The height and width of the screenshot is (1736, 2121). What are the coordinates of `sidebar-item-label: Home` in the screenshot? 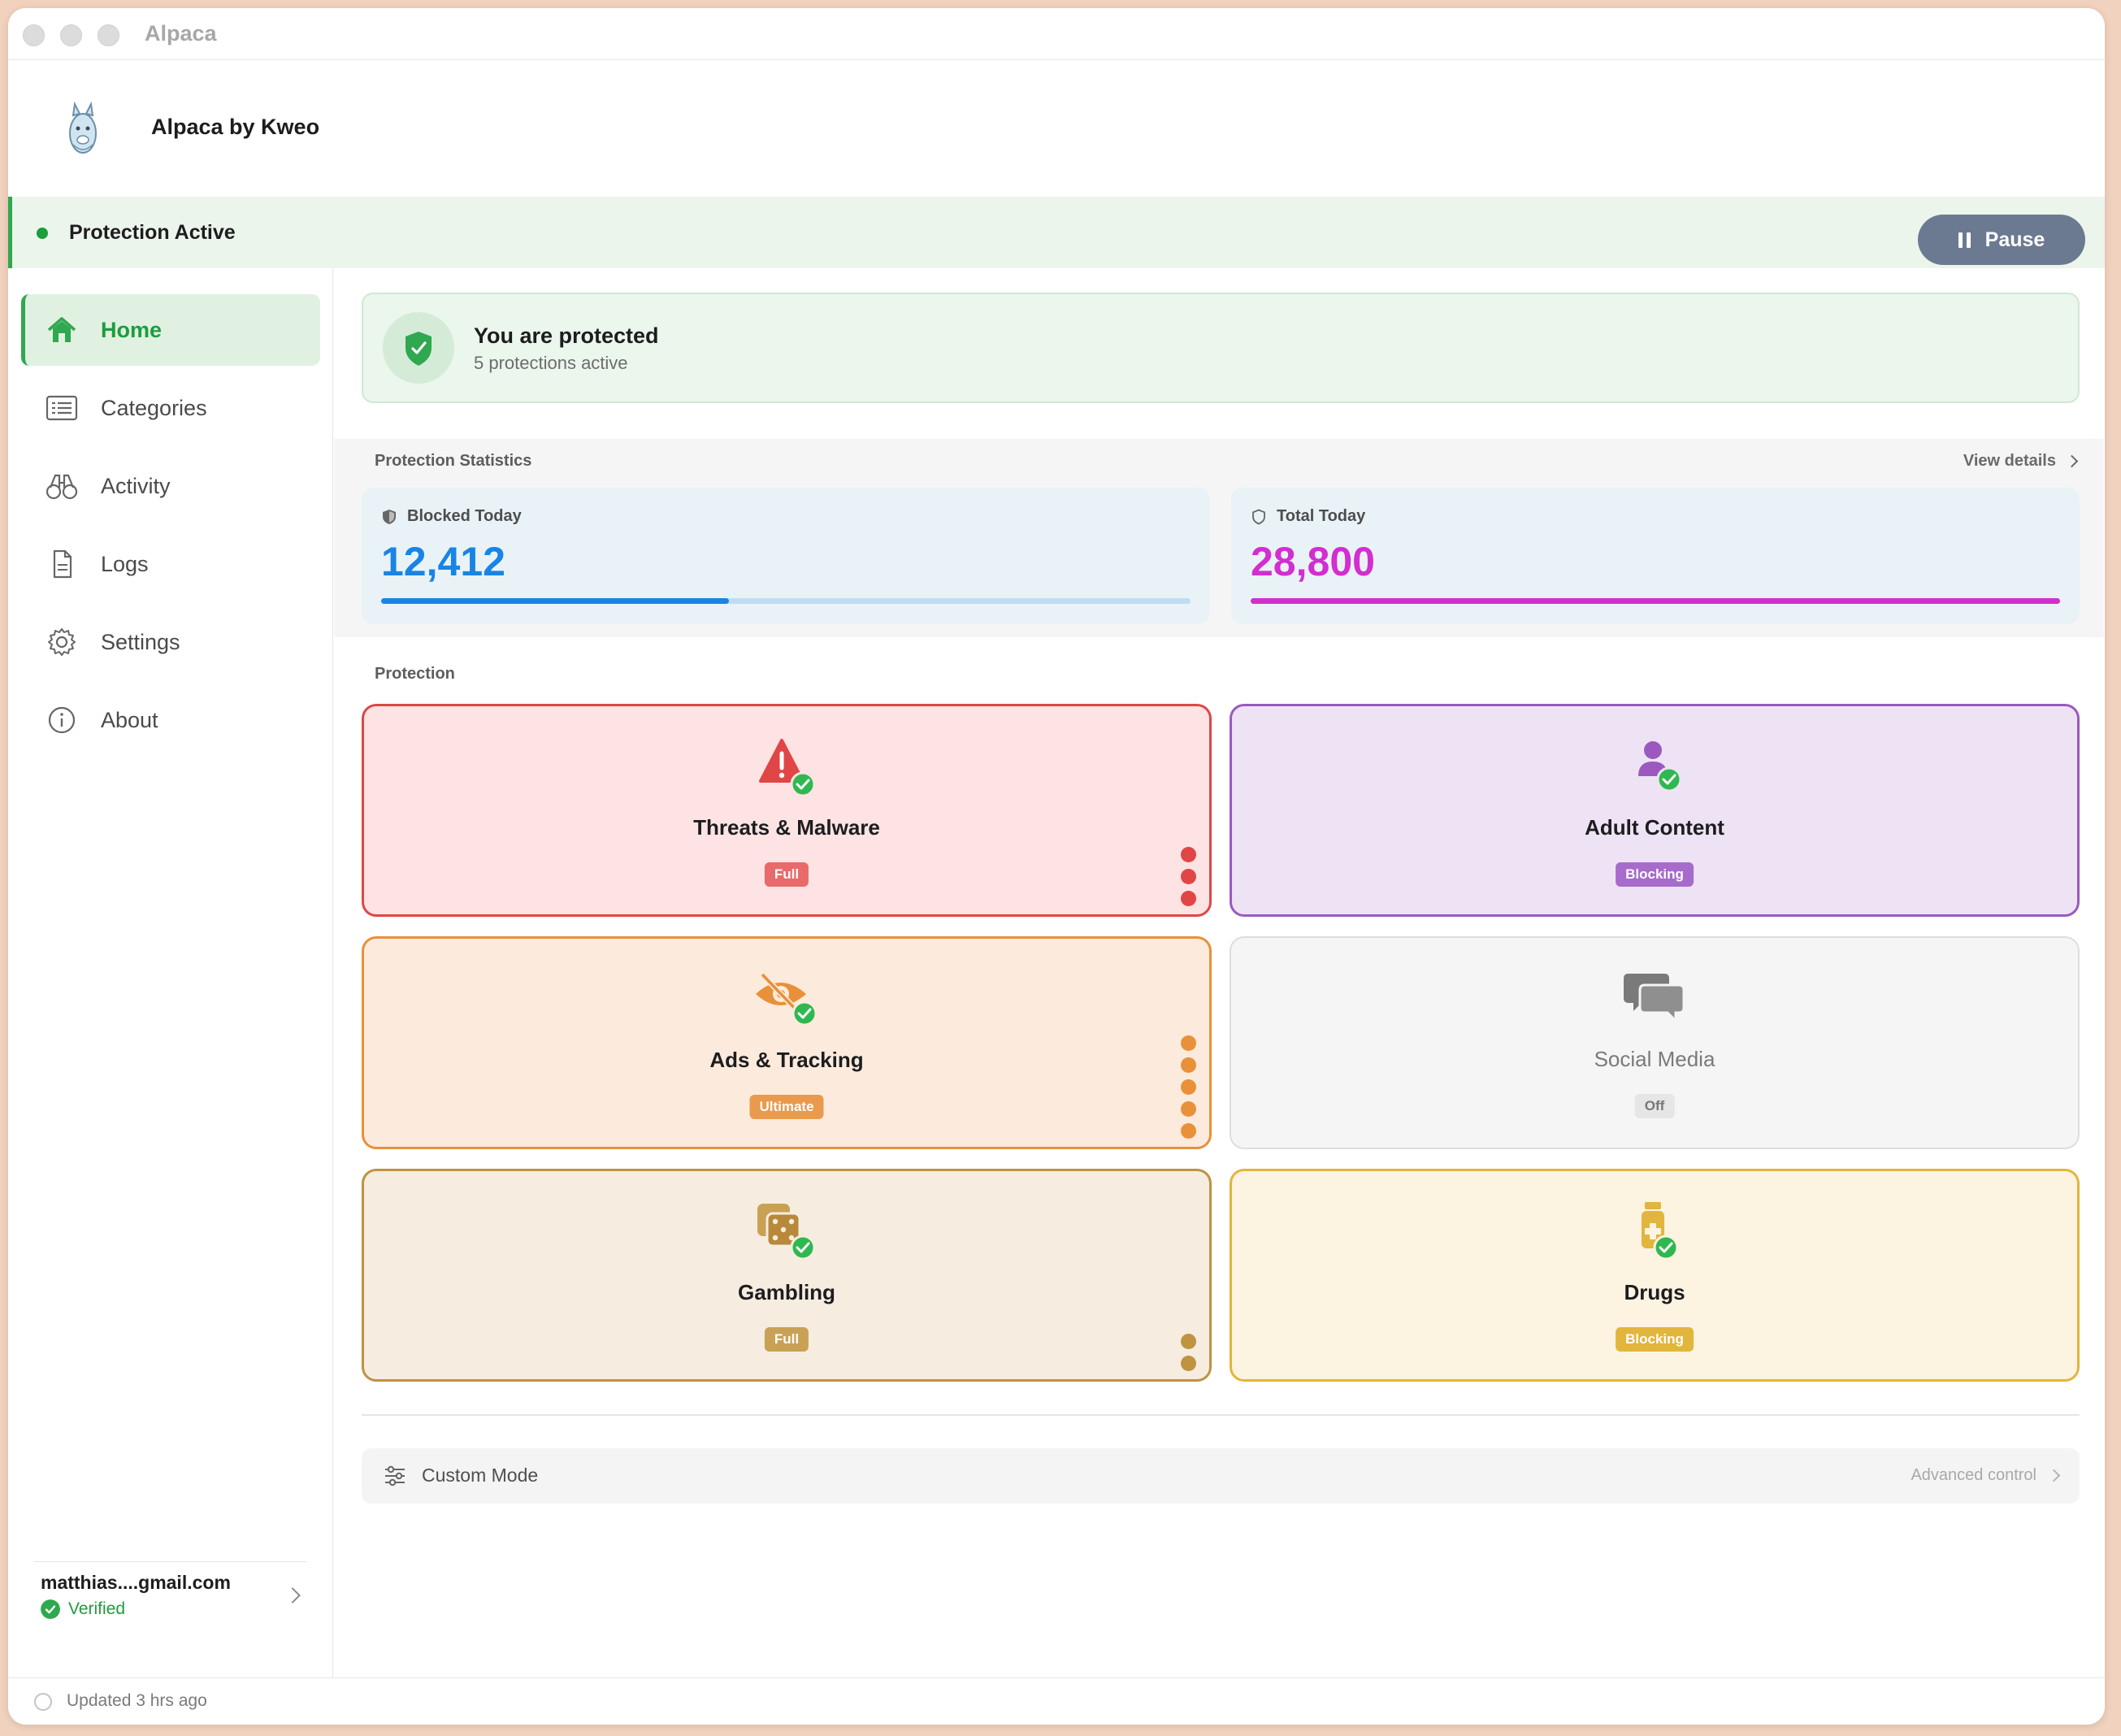 It's located at (132, 330).